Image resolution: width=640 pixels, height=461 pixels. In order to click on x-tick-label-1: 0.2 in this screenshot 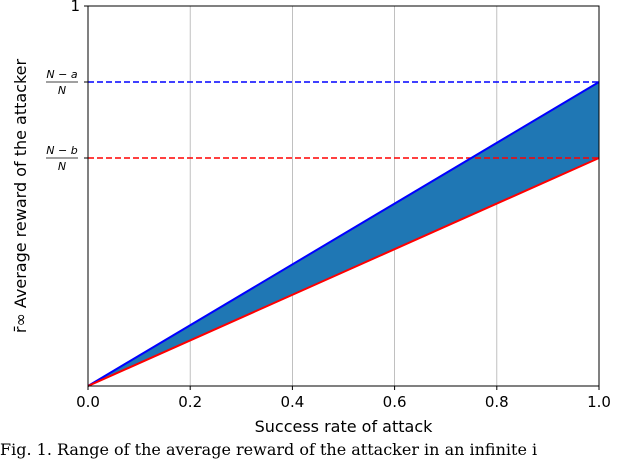, I will do `click(190, 402)`.